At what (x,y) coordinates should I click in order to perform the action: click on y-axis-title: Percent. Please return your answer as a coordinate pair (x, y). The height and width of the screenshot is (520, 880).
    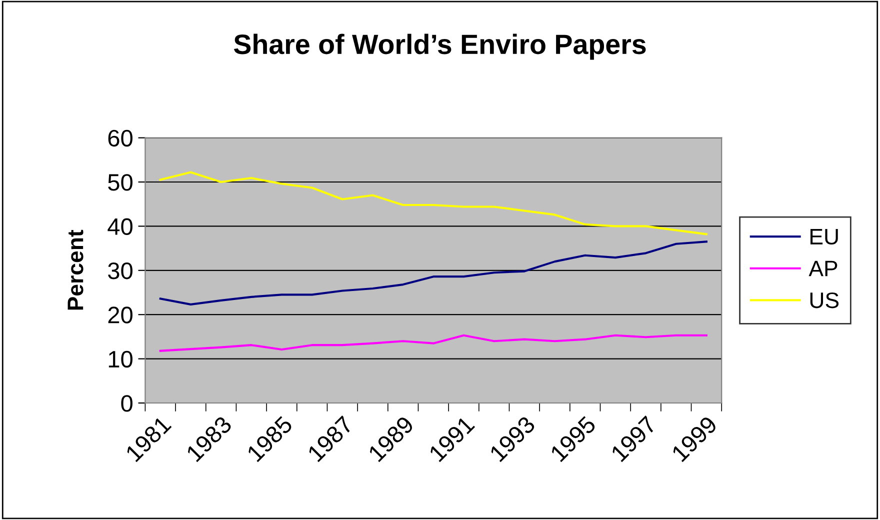
    Looking at the image, I should click on (76, 270).